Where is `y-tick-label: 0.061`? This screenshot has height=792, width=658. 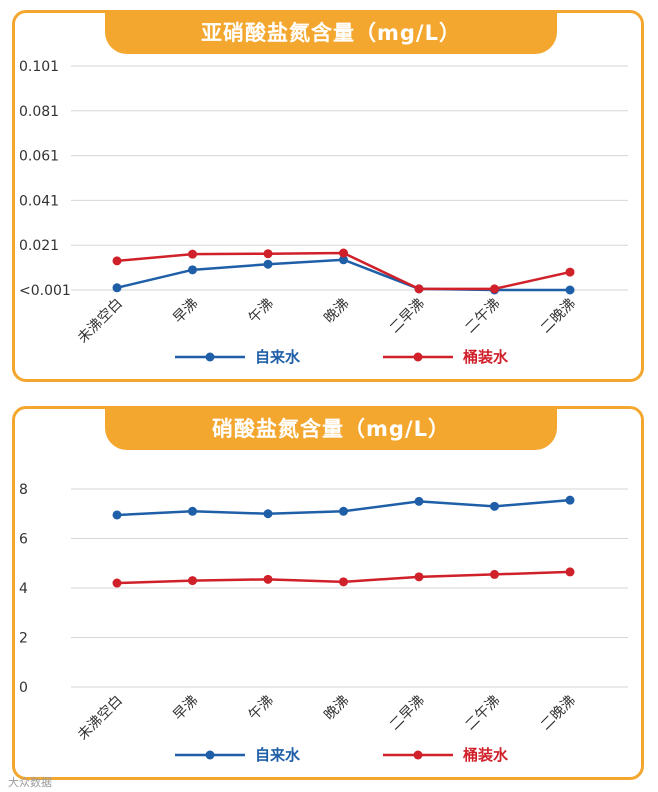 y-tick-label: 0.061 is located at coordinates (39, 157).